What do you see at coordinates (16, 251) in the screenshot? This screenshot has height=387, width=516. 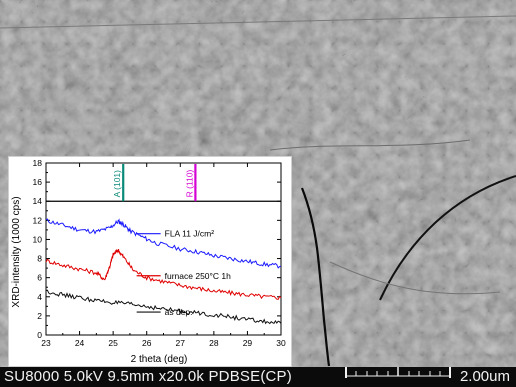 I see `chart-y-axis-label: XRD-intensity (1000 cps)` at bounding box center [16, 251].